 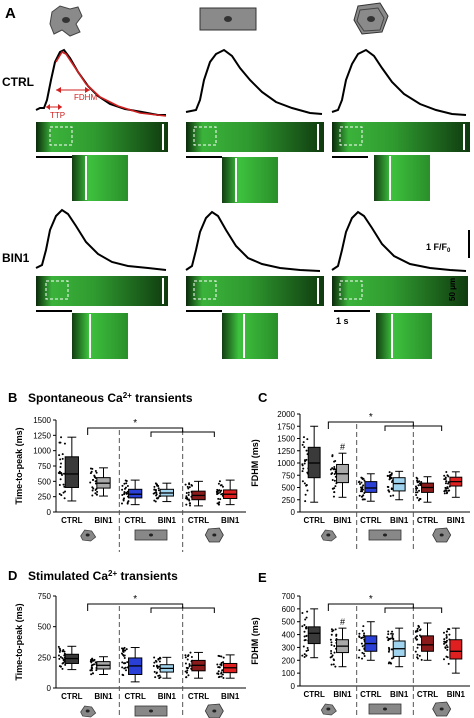 I want to click on y-tick-label: 300, so click(x=289, y=647).